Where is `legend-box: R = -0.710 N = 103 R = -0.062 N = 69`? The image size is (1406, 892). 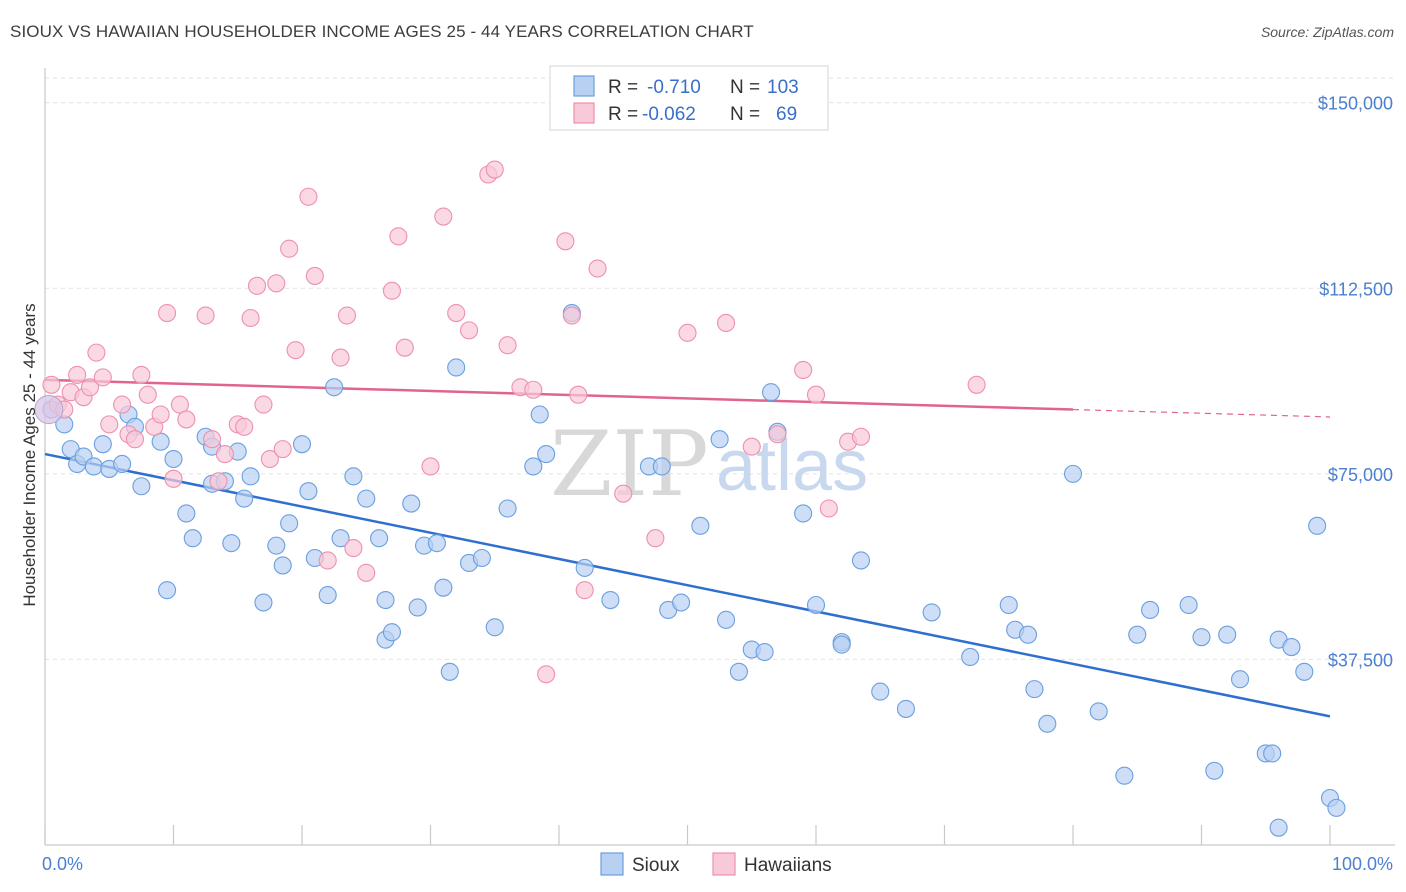
legend-box: R = -0.710 N = 103 R = -0.062 N = 69 is located at coordinates (689, 98).